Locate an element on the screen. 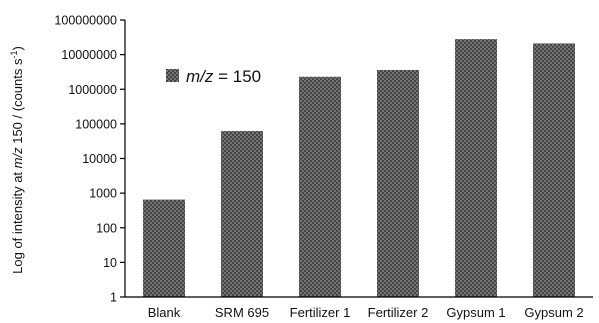 The width and height of the screenshot is (599, 323). y-tick-label: 1000000 is located at coordinates (92, 90).